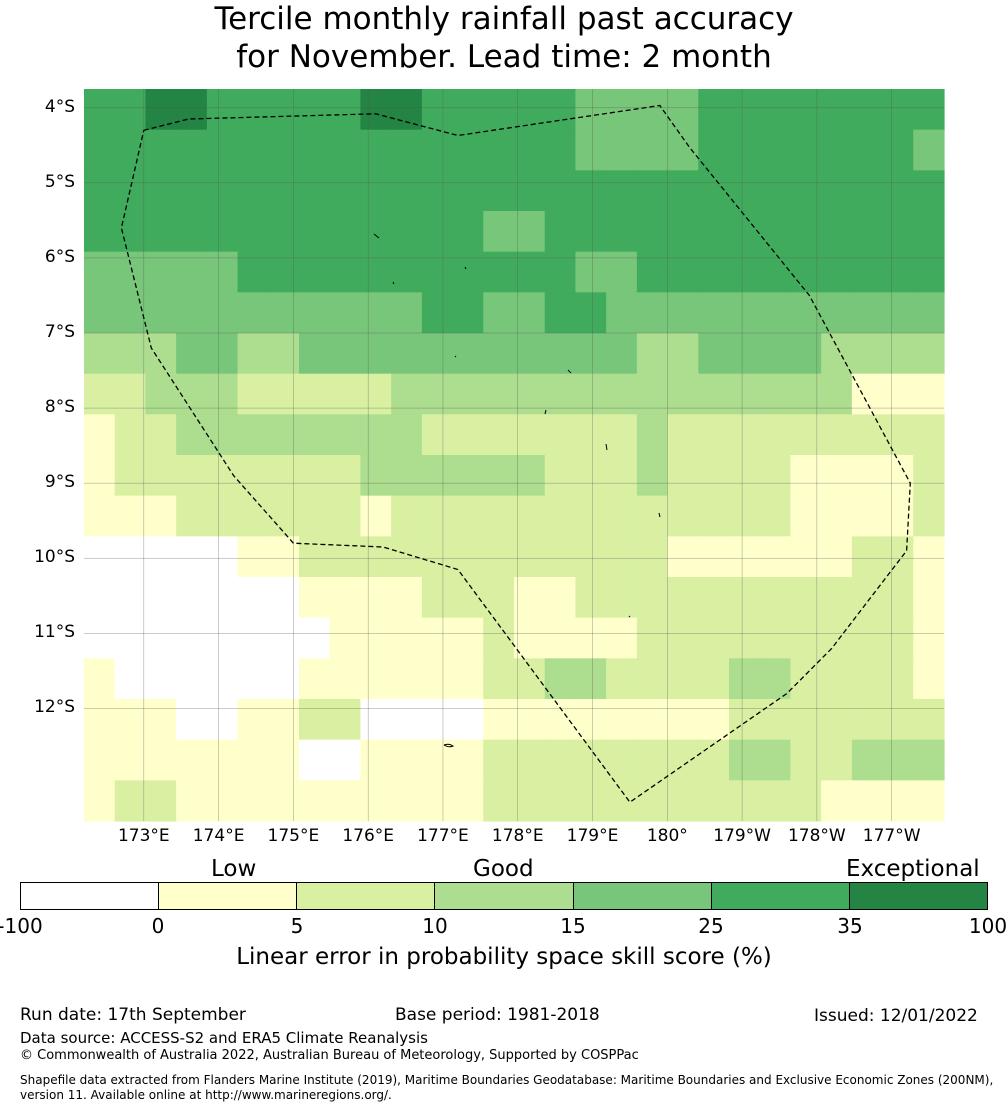  I want to click on run-date: Run date: 17th September, so click(133, 1015).